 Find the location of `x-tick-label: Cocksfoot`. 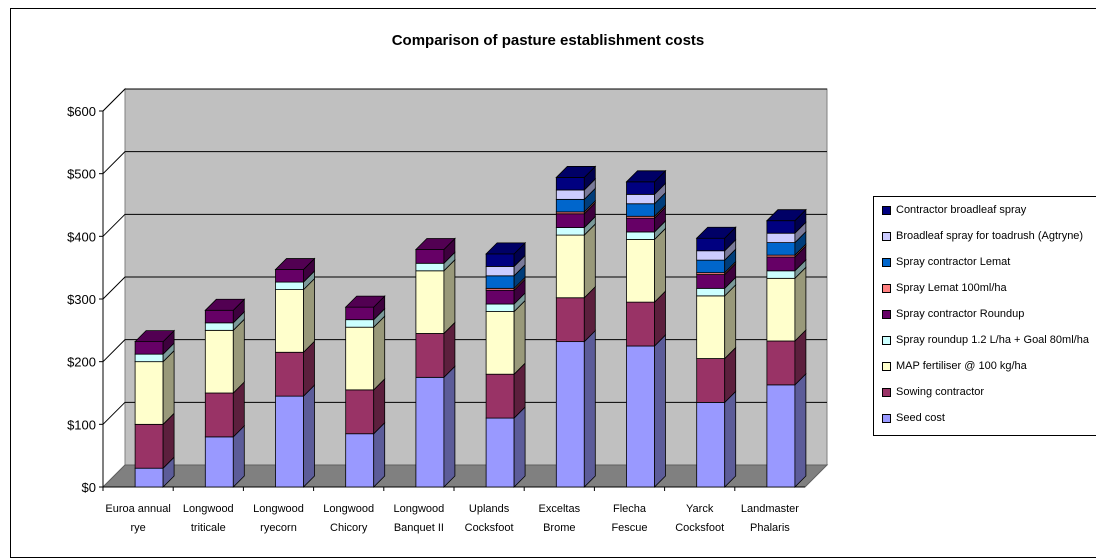

x-tick-label: Cocksfoot is located at coordinates (489, 528).